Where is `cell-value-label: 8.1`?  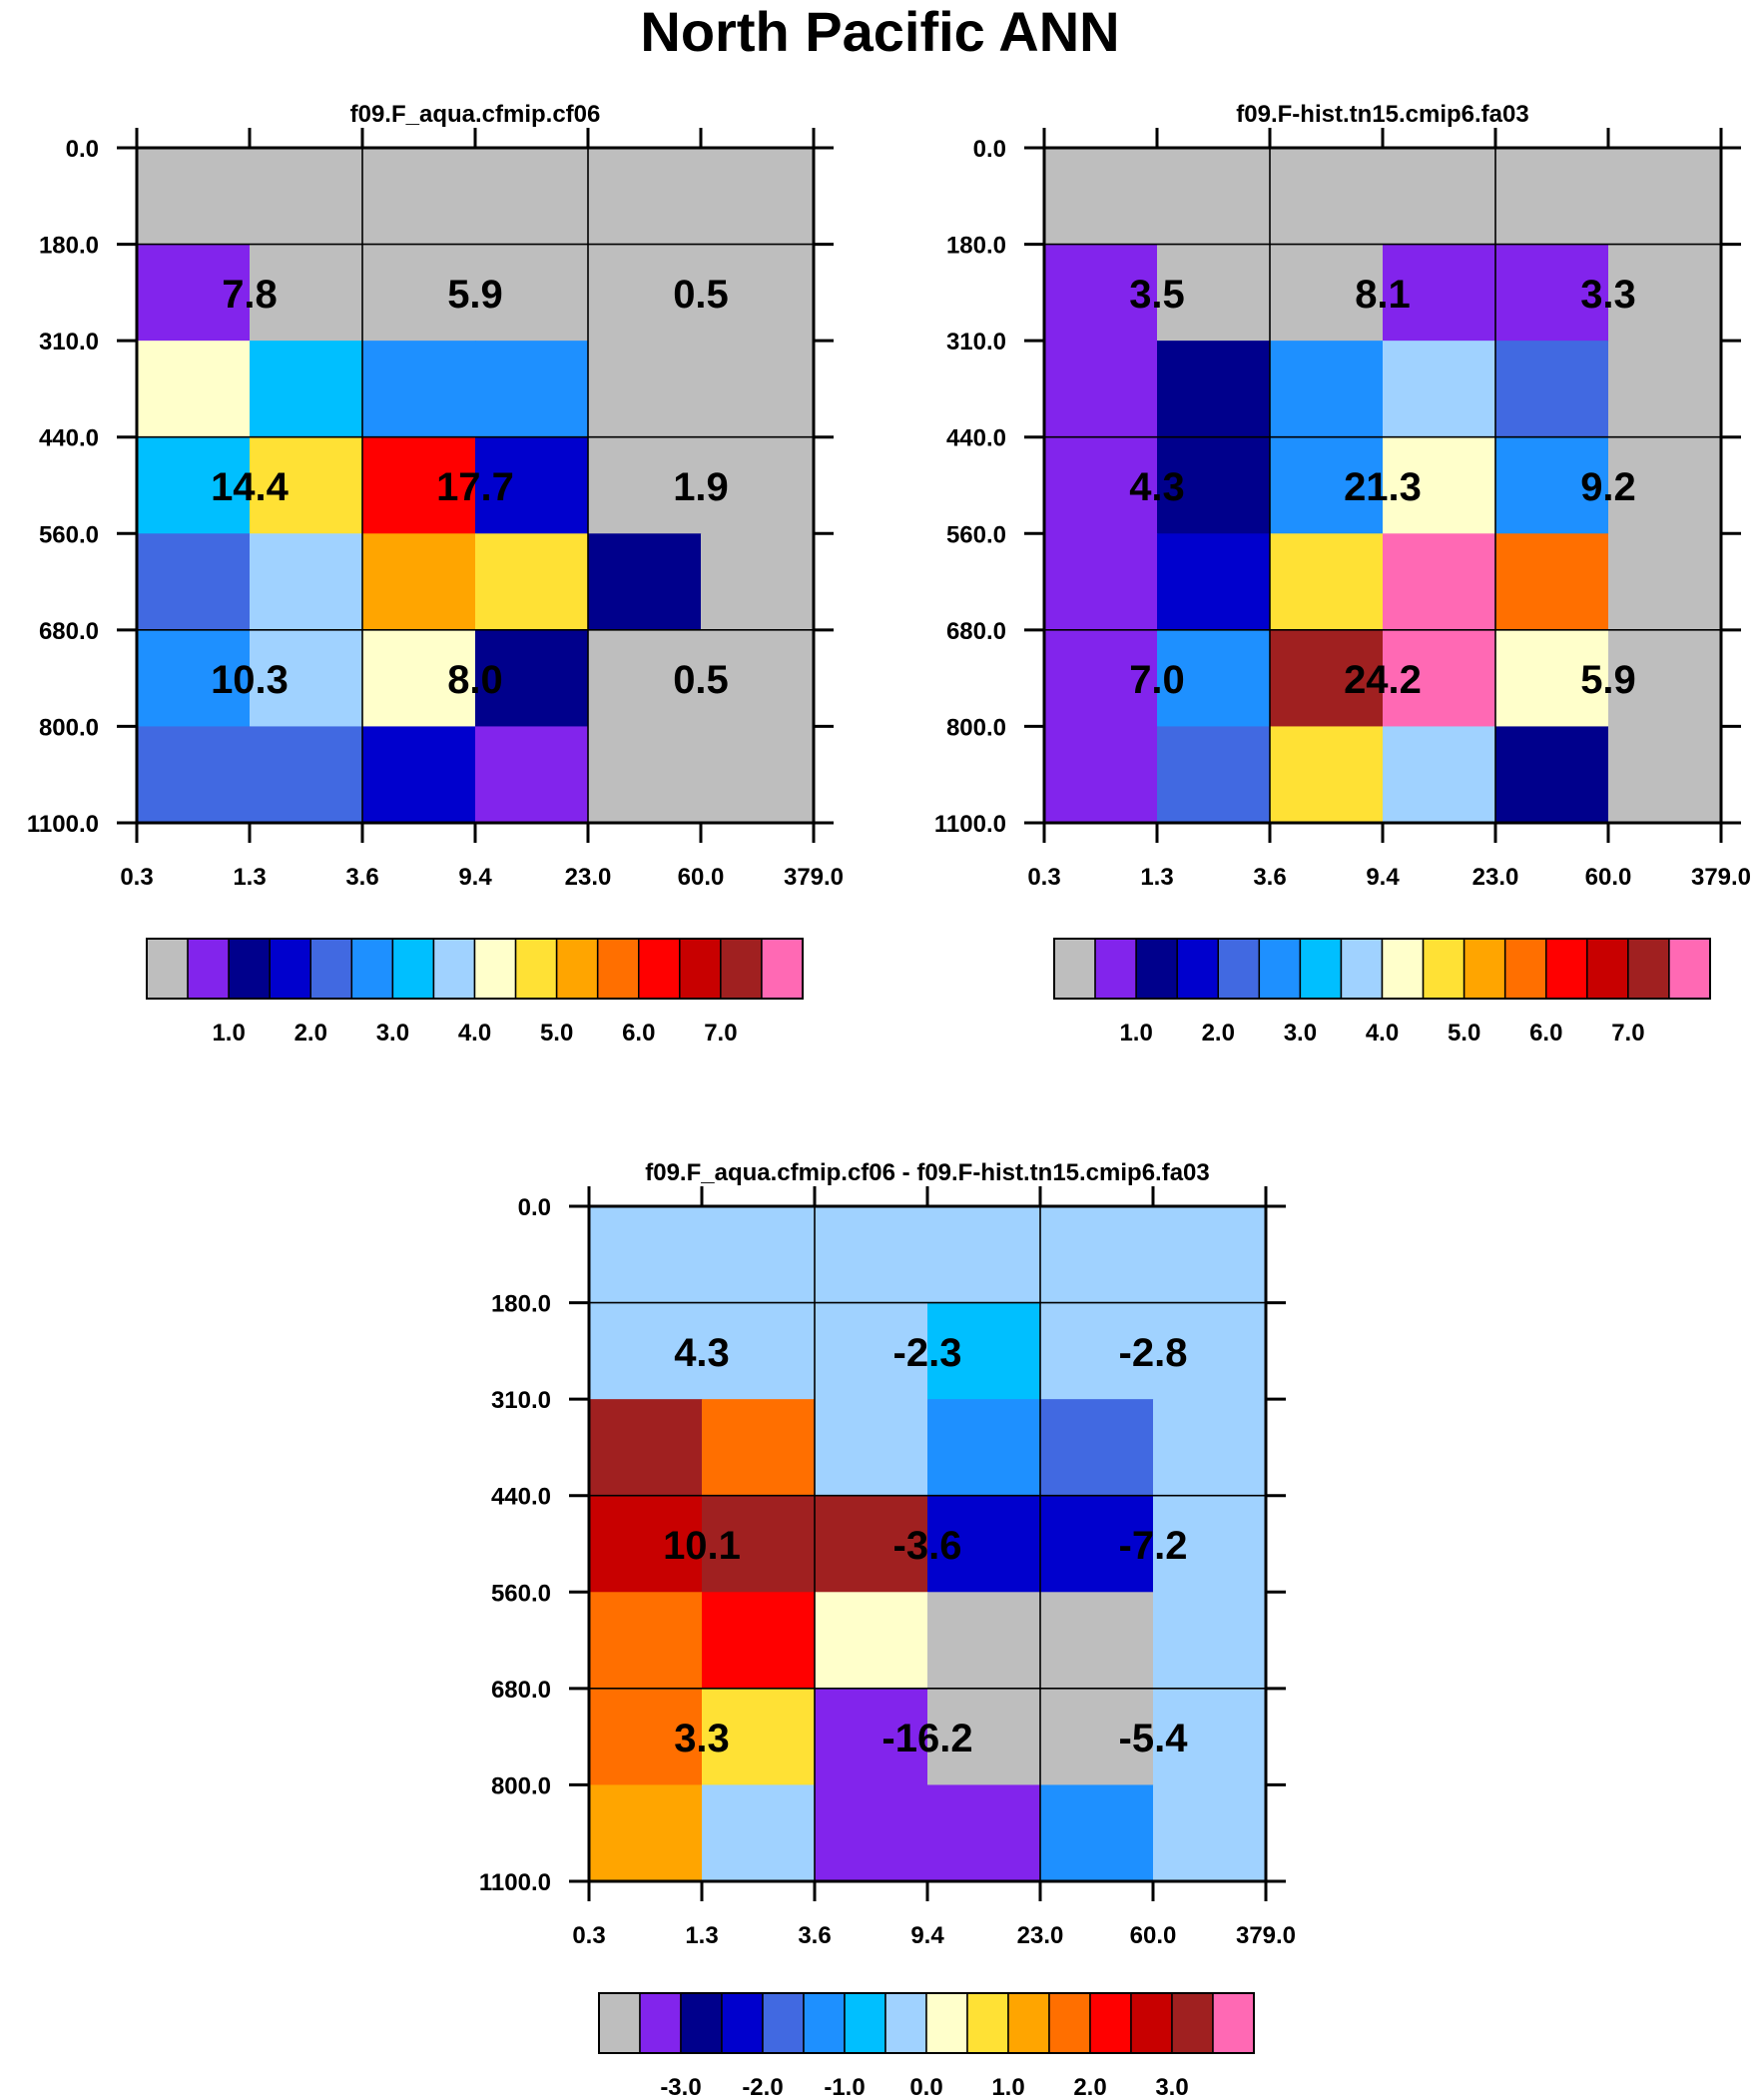
cell-value-label: 8.1 is located at coordinates (1383, 295).